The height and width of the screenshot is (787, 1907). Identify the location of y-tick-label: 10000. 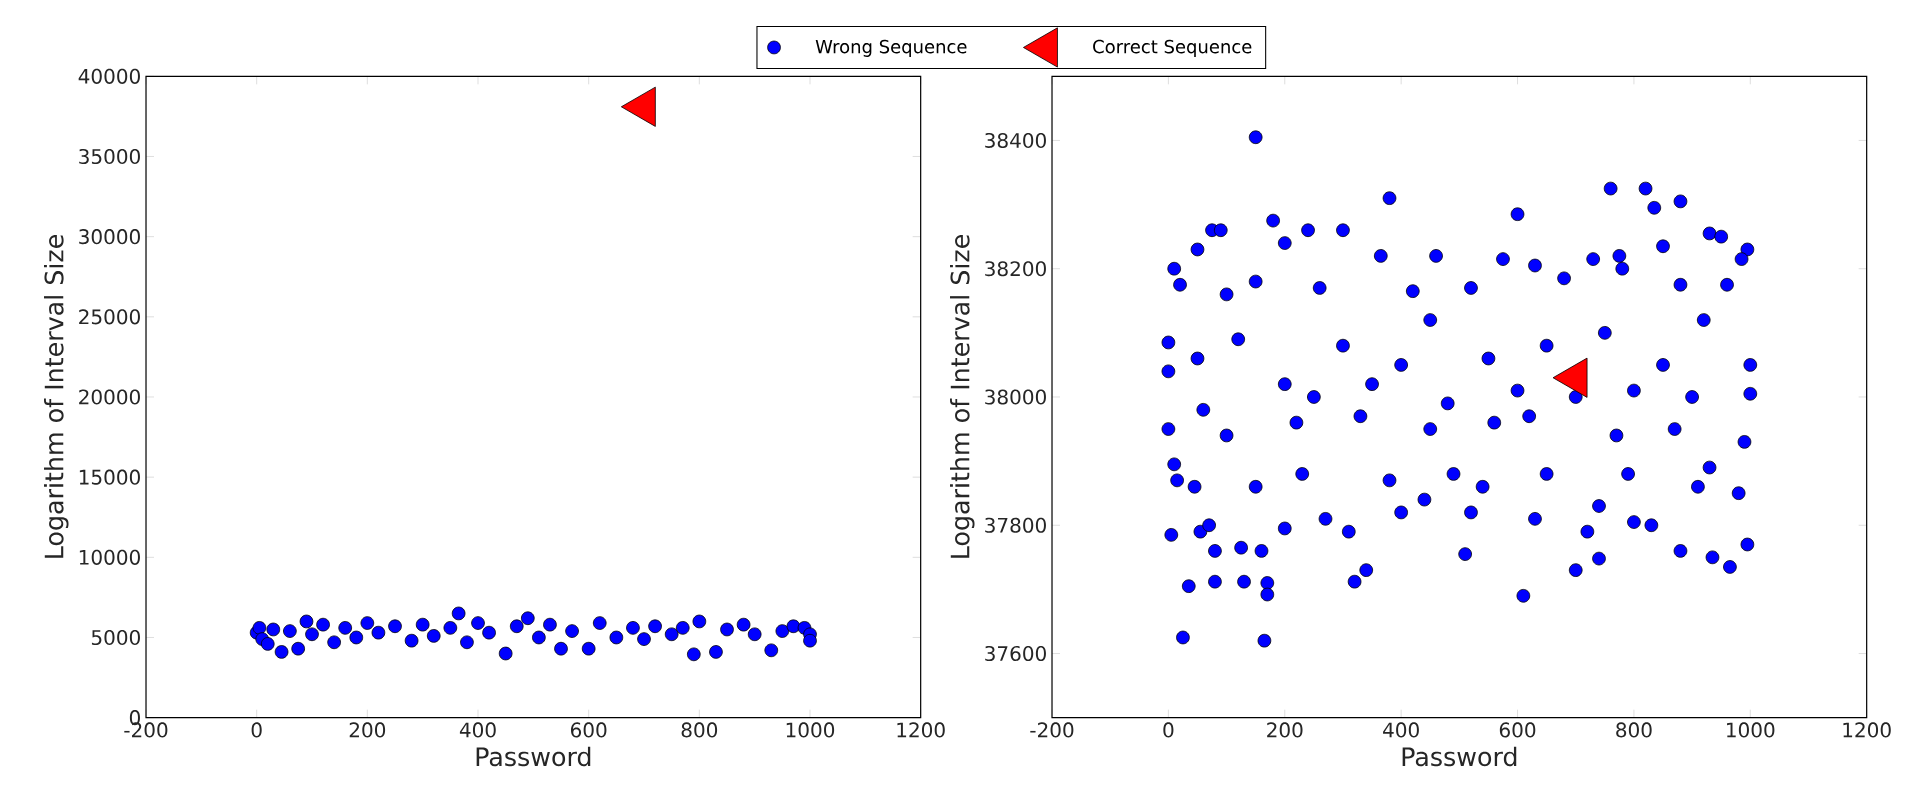
(109, 557).